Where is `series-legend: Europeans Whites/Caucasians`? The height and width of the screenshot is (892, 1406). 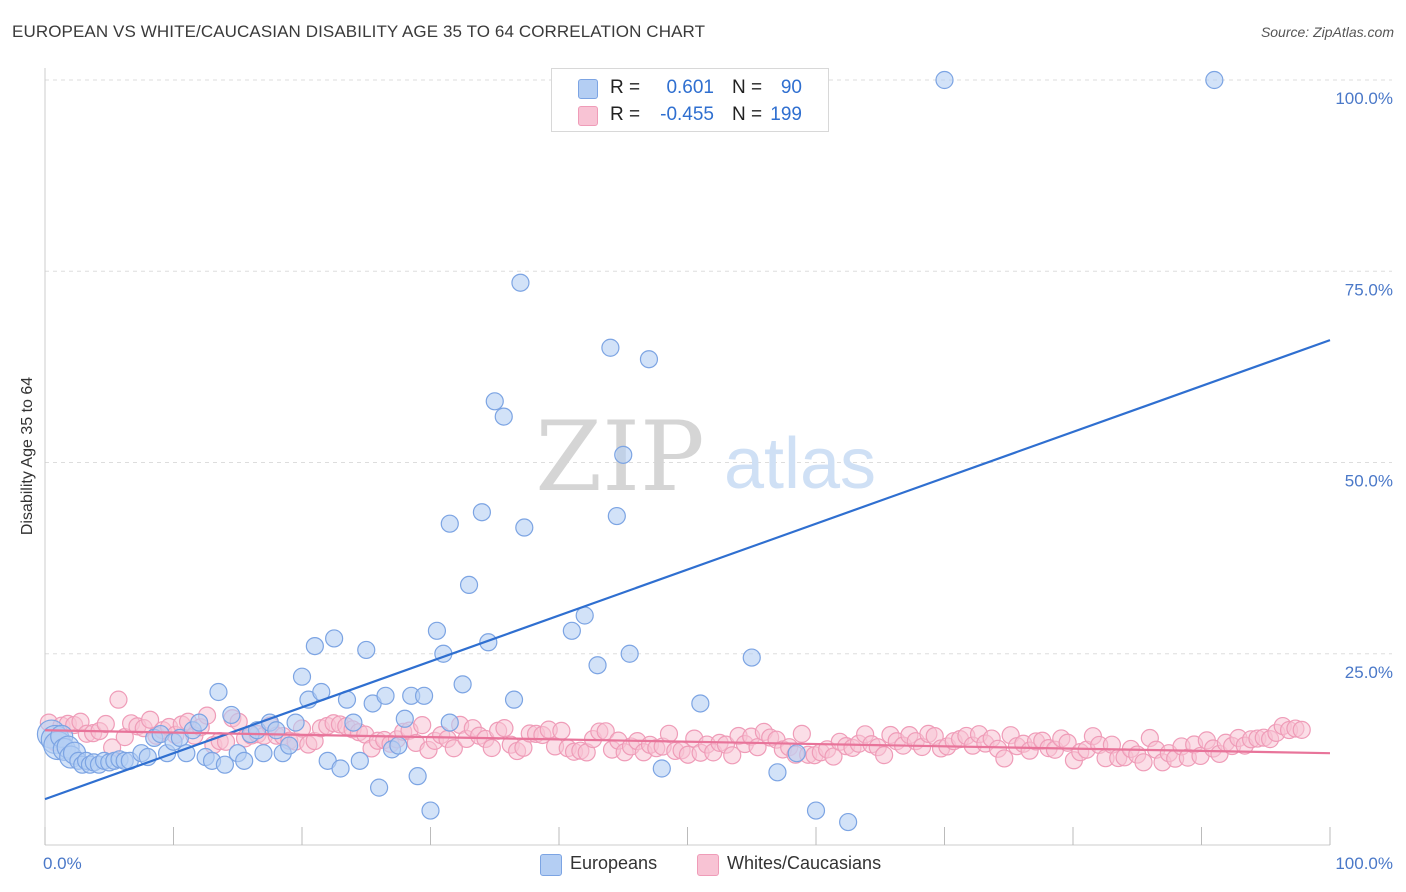
series-legend: Europeans Whites/Caucasians is located at coordinates (703, 865).